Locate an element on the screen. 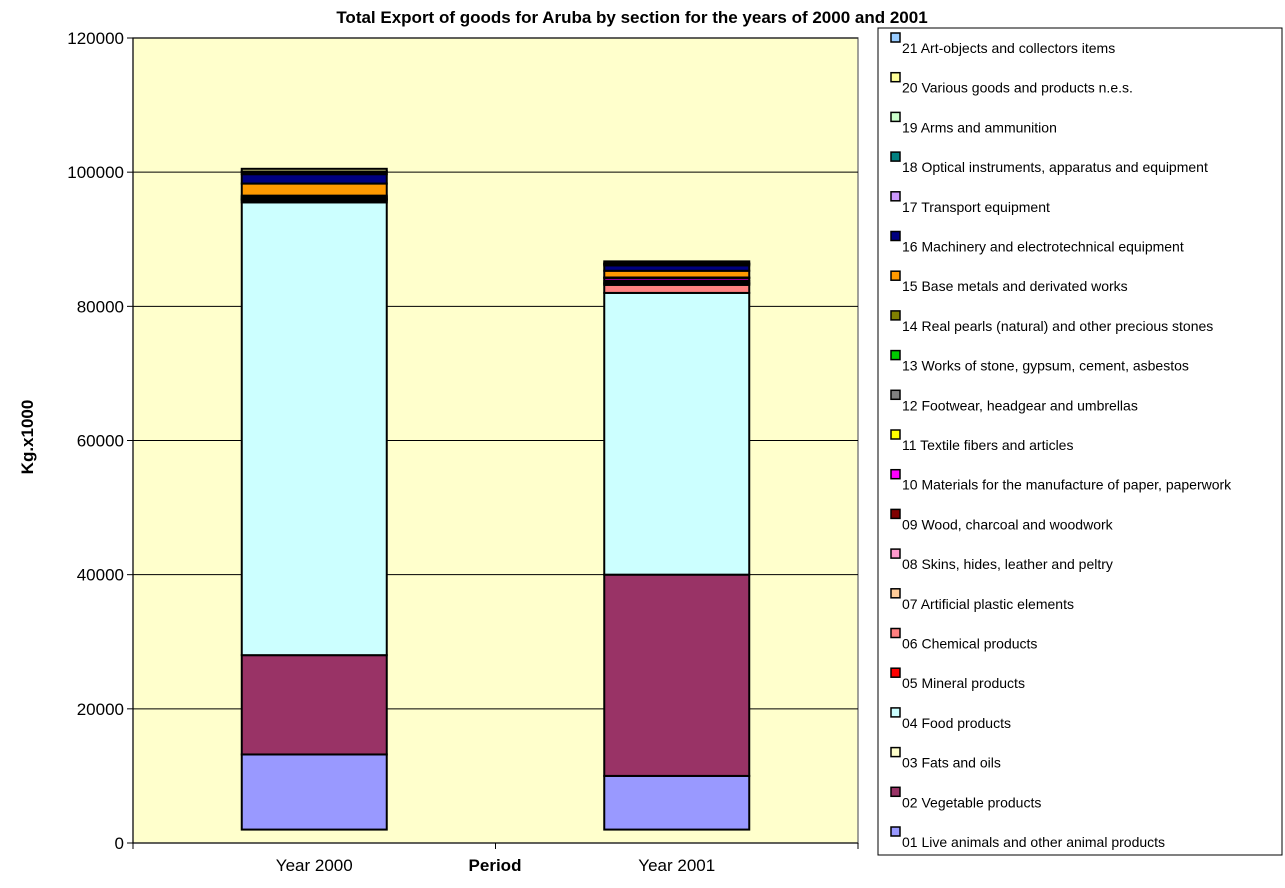 The image size is (1285, 888). legend-label: 07 Artificial plastic elements is located at coordinates (988, 604).